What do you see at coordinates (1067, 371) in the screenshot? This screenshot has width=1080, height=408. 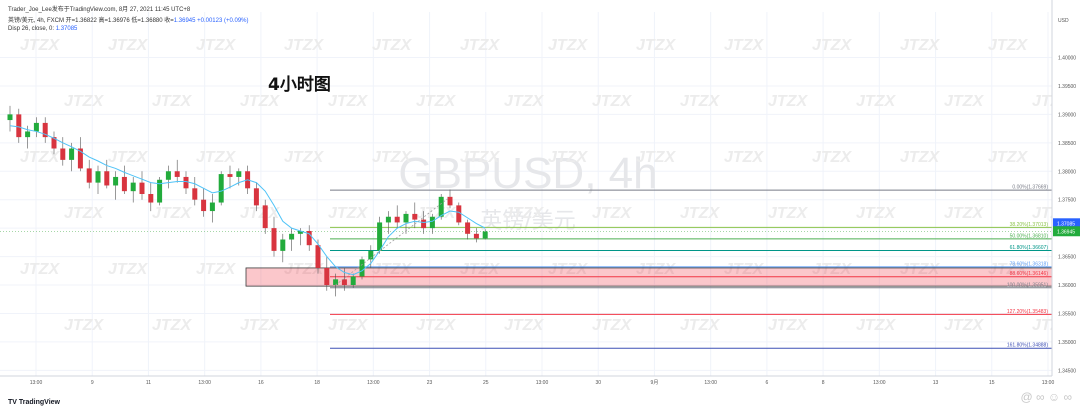 I see `price-tick-label: 1.34500` at bounding box center [1067, 371].